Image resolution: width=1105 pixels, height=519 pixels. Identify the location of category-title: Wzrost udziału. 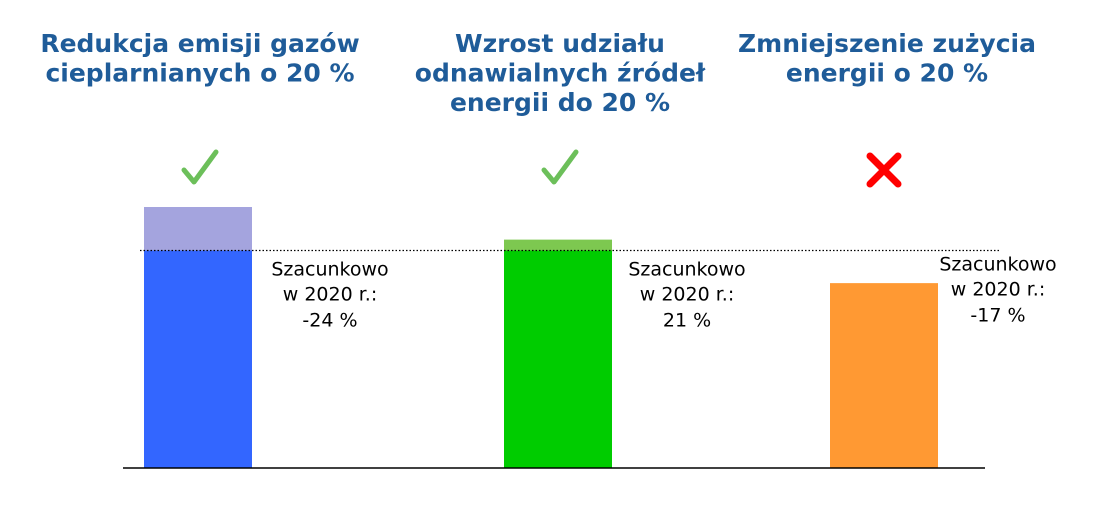
(560, 43).